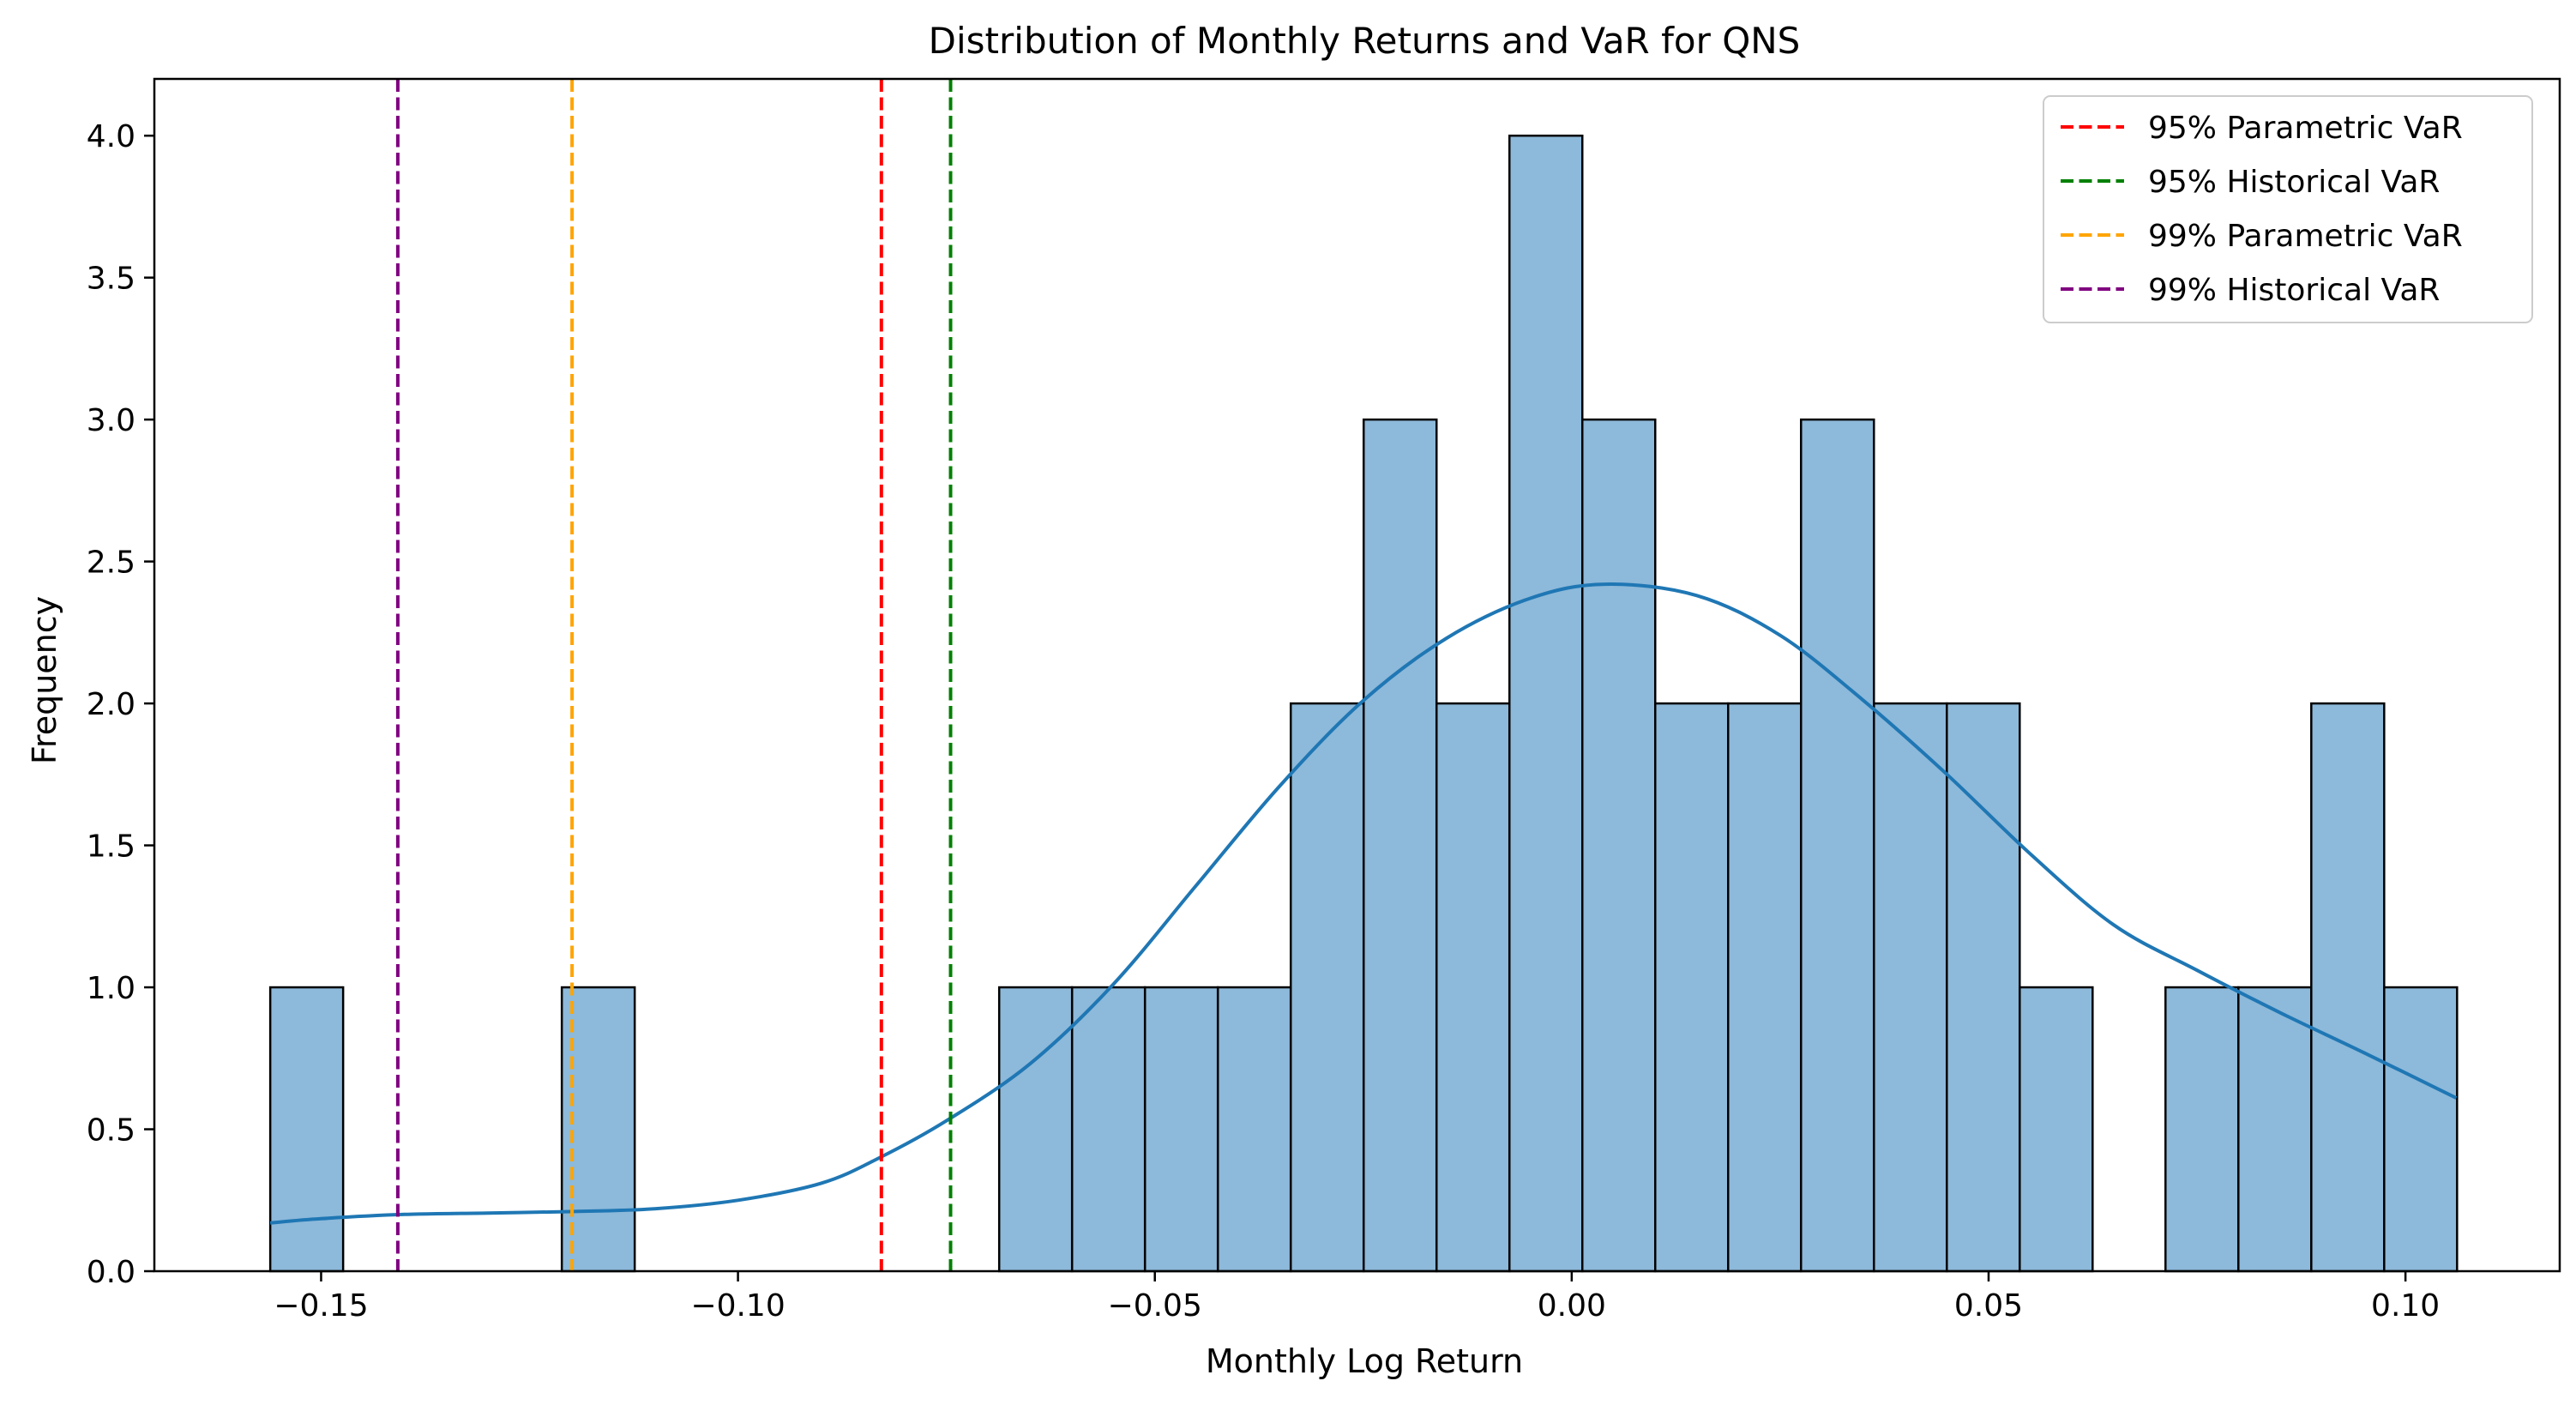 The height and width of the screenshot is (1405, 2576). I want to click on y-tick-label: 1.0, so click(111, 988).